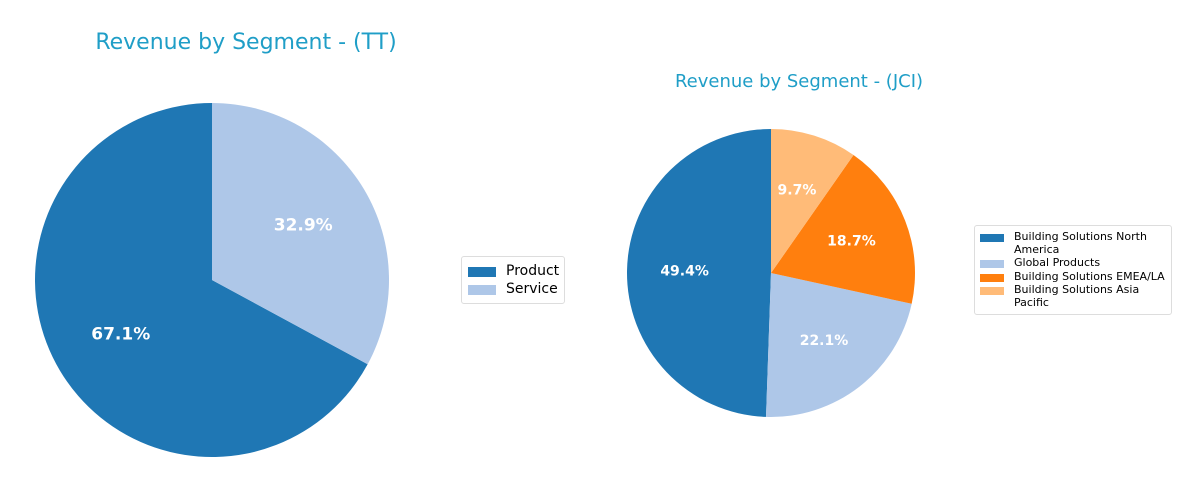  What do you see at coordinates (513, 280) in the screenshot?
I see `legend-tt: Product Service` at bounding box center [513, 280].